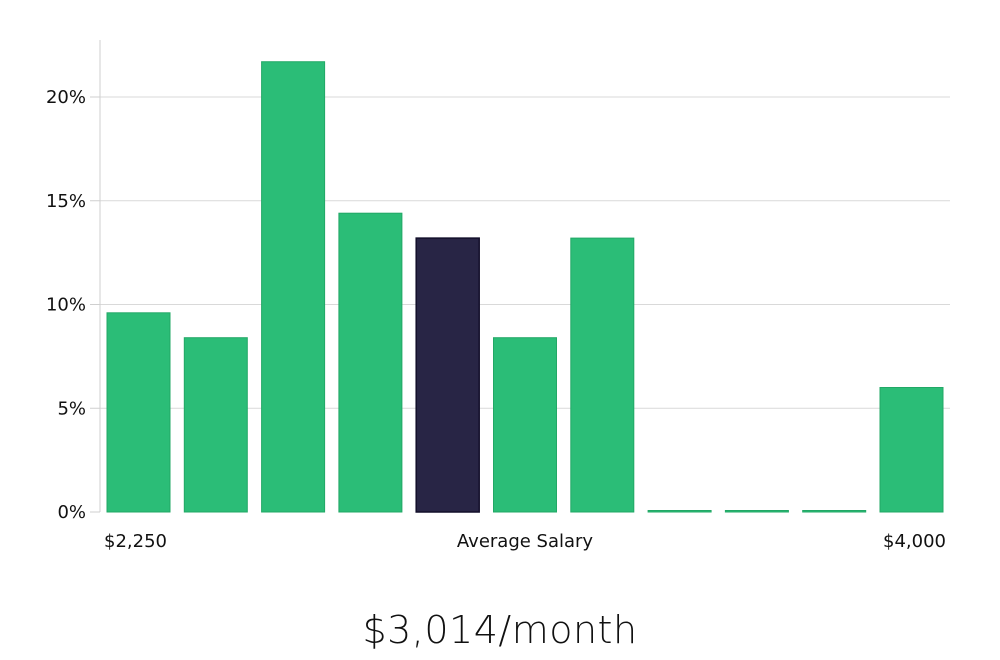 The image size is (1000, 660). Describe the element at coordinates (66, 201) in the screenshot. I see `y-tick-label: 15%` at that location.